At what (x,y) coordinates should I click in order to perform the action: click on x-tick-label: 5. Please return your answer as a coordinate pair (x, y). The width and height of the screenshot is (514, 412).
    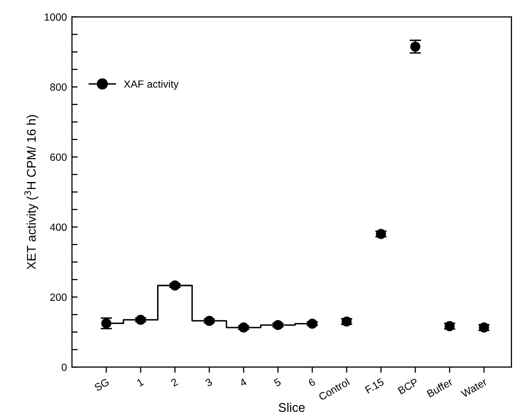
    Looking at the image, I should click on (277, 382).